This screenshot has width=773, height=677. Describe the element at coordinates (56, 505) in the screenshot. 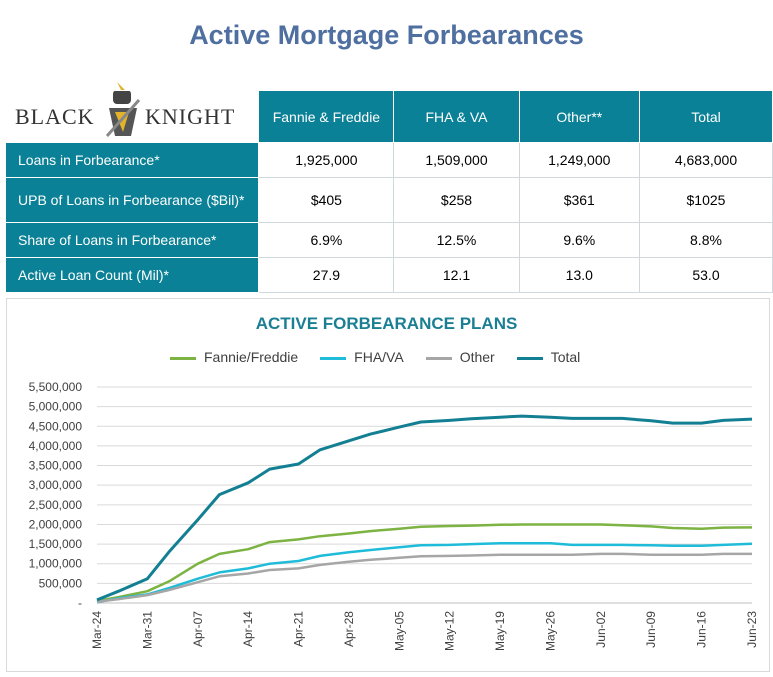

I see `y-tick-label: 2,500,000` at that location.